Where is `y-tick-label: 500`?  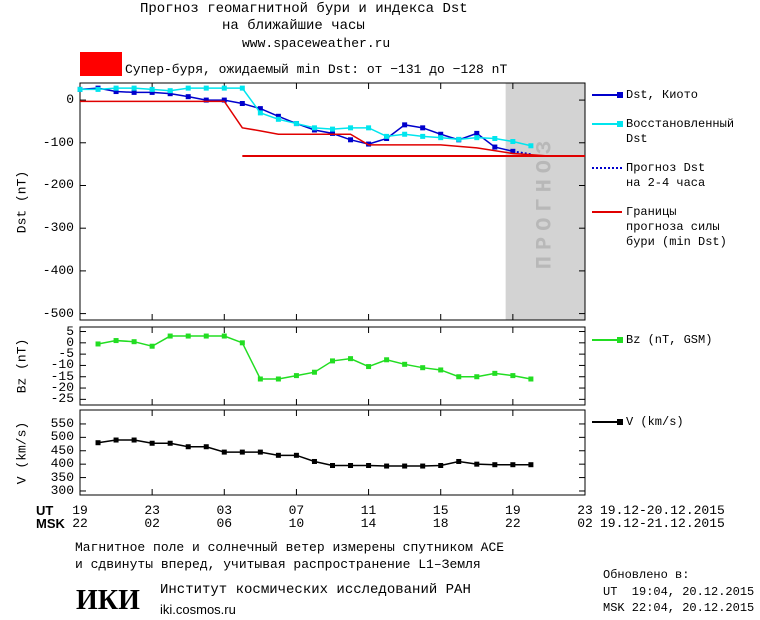
y-tick-label: 500 is located at coordinates (62, 437).